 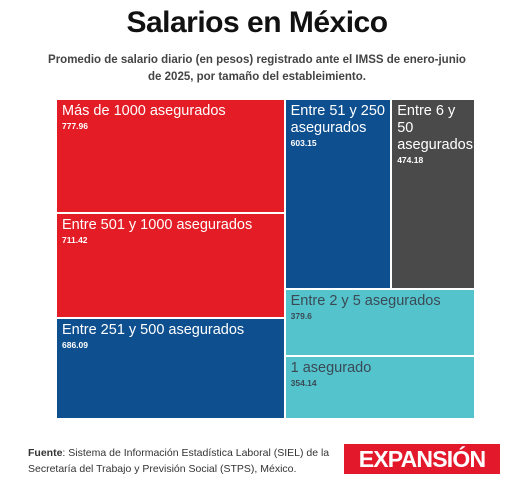 I want to click on treemap-cell: Entre 51 y 250 asegurados 603.15, so click(x=338, y=194).